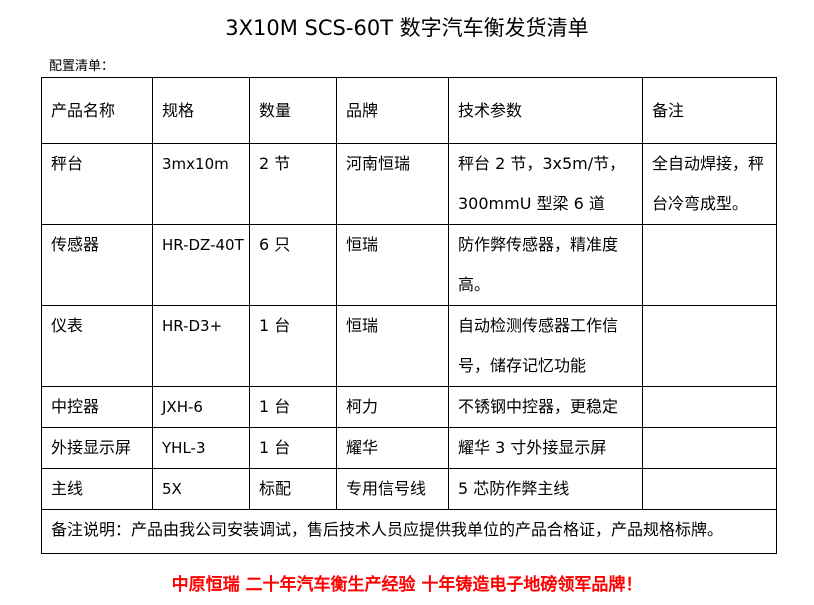 The height and width of the screenshot is (605, 814). I want to click on table-cell: 主线, so click(97, 489).